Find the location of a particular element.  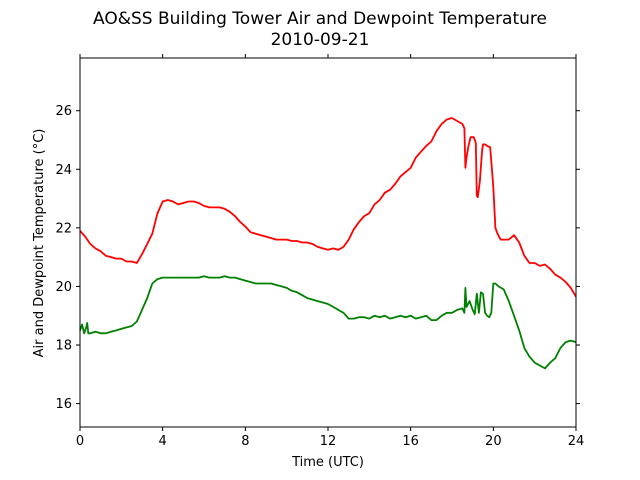

x-tick-label: 24 is located at coordinates (576, 441).